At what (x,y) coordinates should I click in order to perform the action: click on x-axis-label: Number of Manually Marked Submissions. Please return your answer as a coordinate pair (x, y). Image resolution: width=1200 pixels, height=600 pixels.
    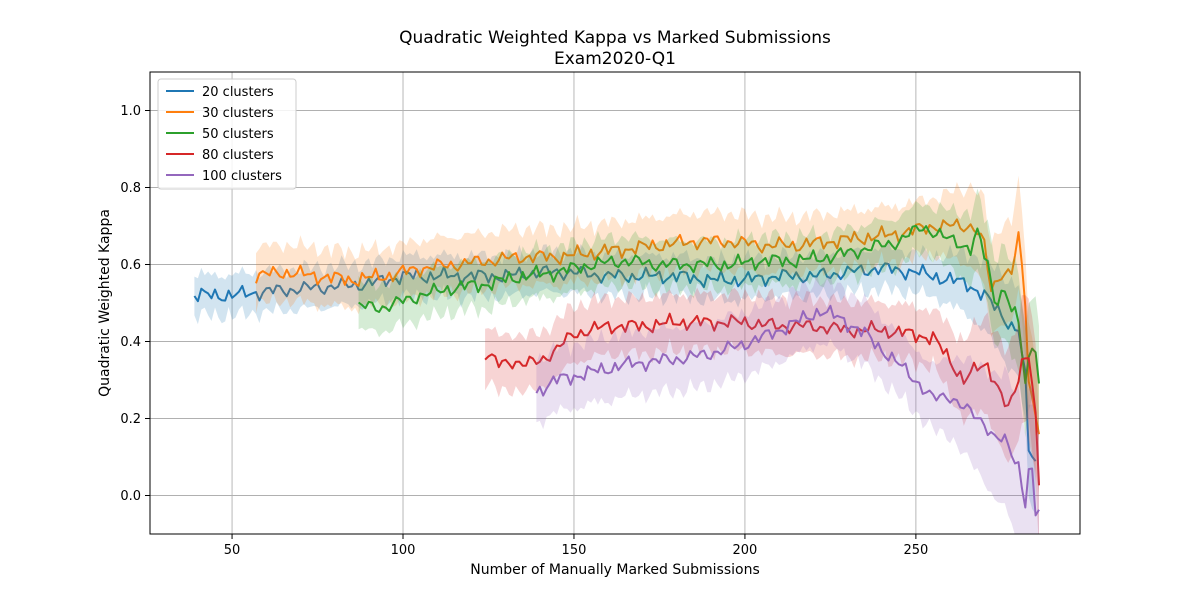
    Looking at the image, I should click on (615, 570).